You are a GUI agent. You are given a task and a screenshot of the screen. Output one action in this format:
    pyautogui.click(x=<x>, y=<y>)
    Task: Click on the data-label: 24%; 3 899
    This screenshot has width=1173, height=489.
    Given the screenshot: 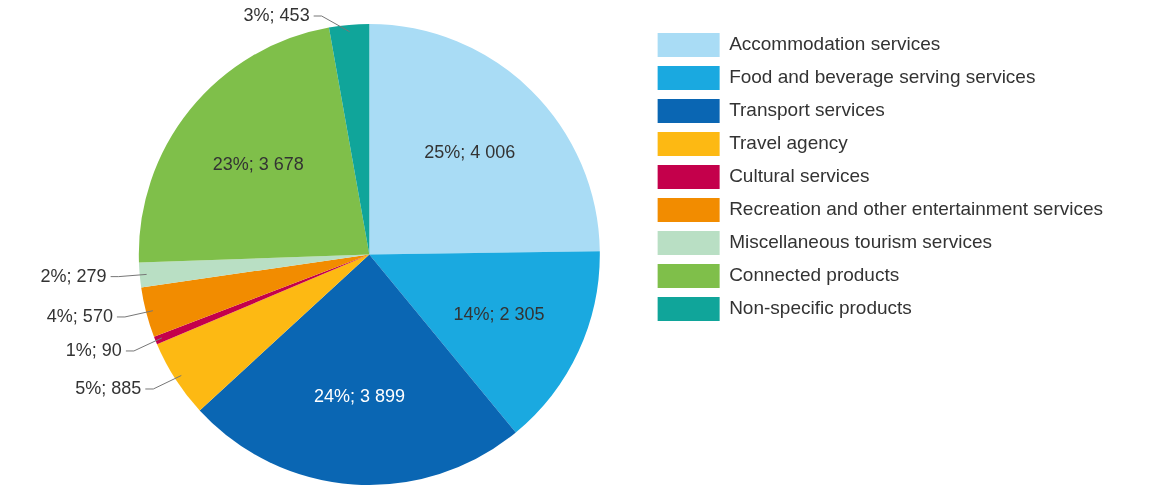 What is the action you would take?
    pyautogui.click(x=359, y=396)
    